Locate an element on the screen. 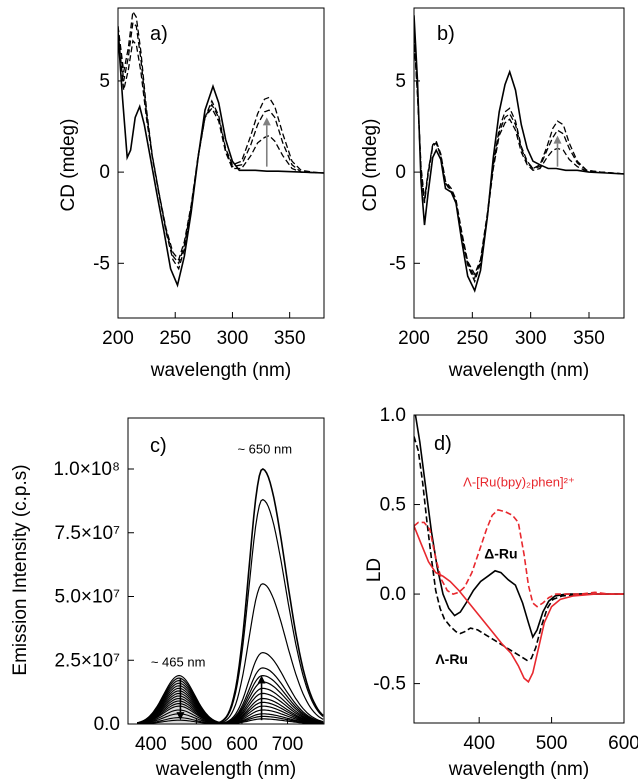 Image resolution: width=638 pixels, height=783 pixels. panel-d-label: d) is located at coordinates (443, 444).